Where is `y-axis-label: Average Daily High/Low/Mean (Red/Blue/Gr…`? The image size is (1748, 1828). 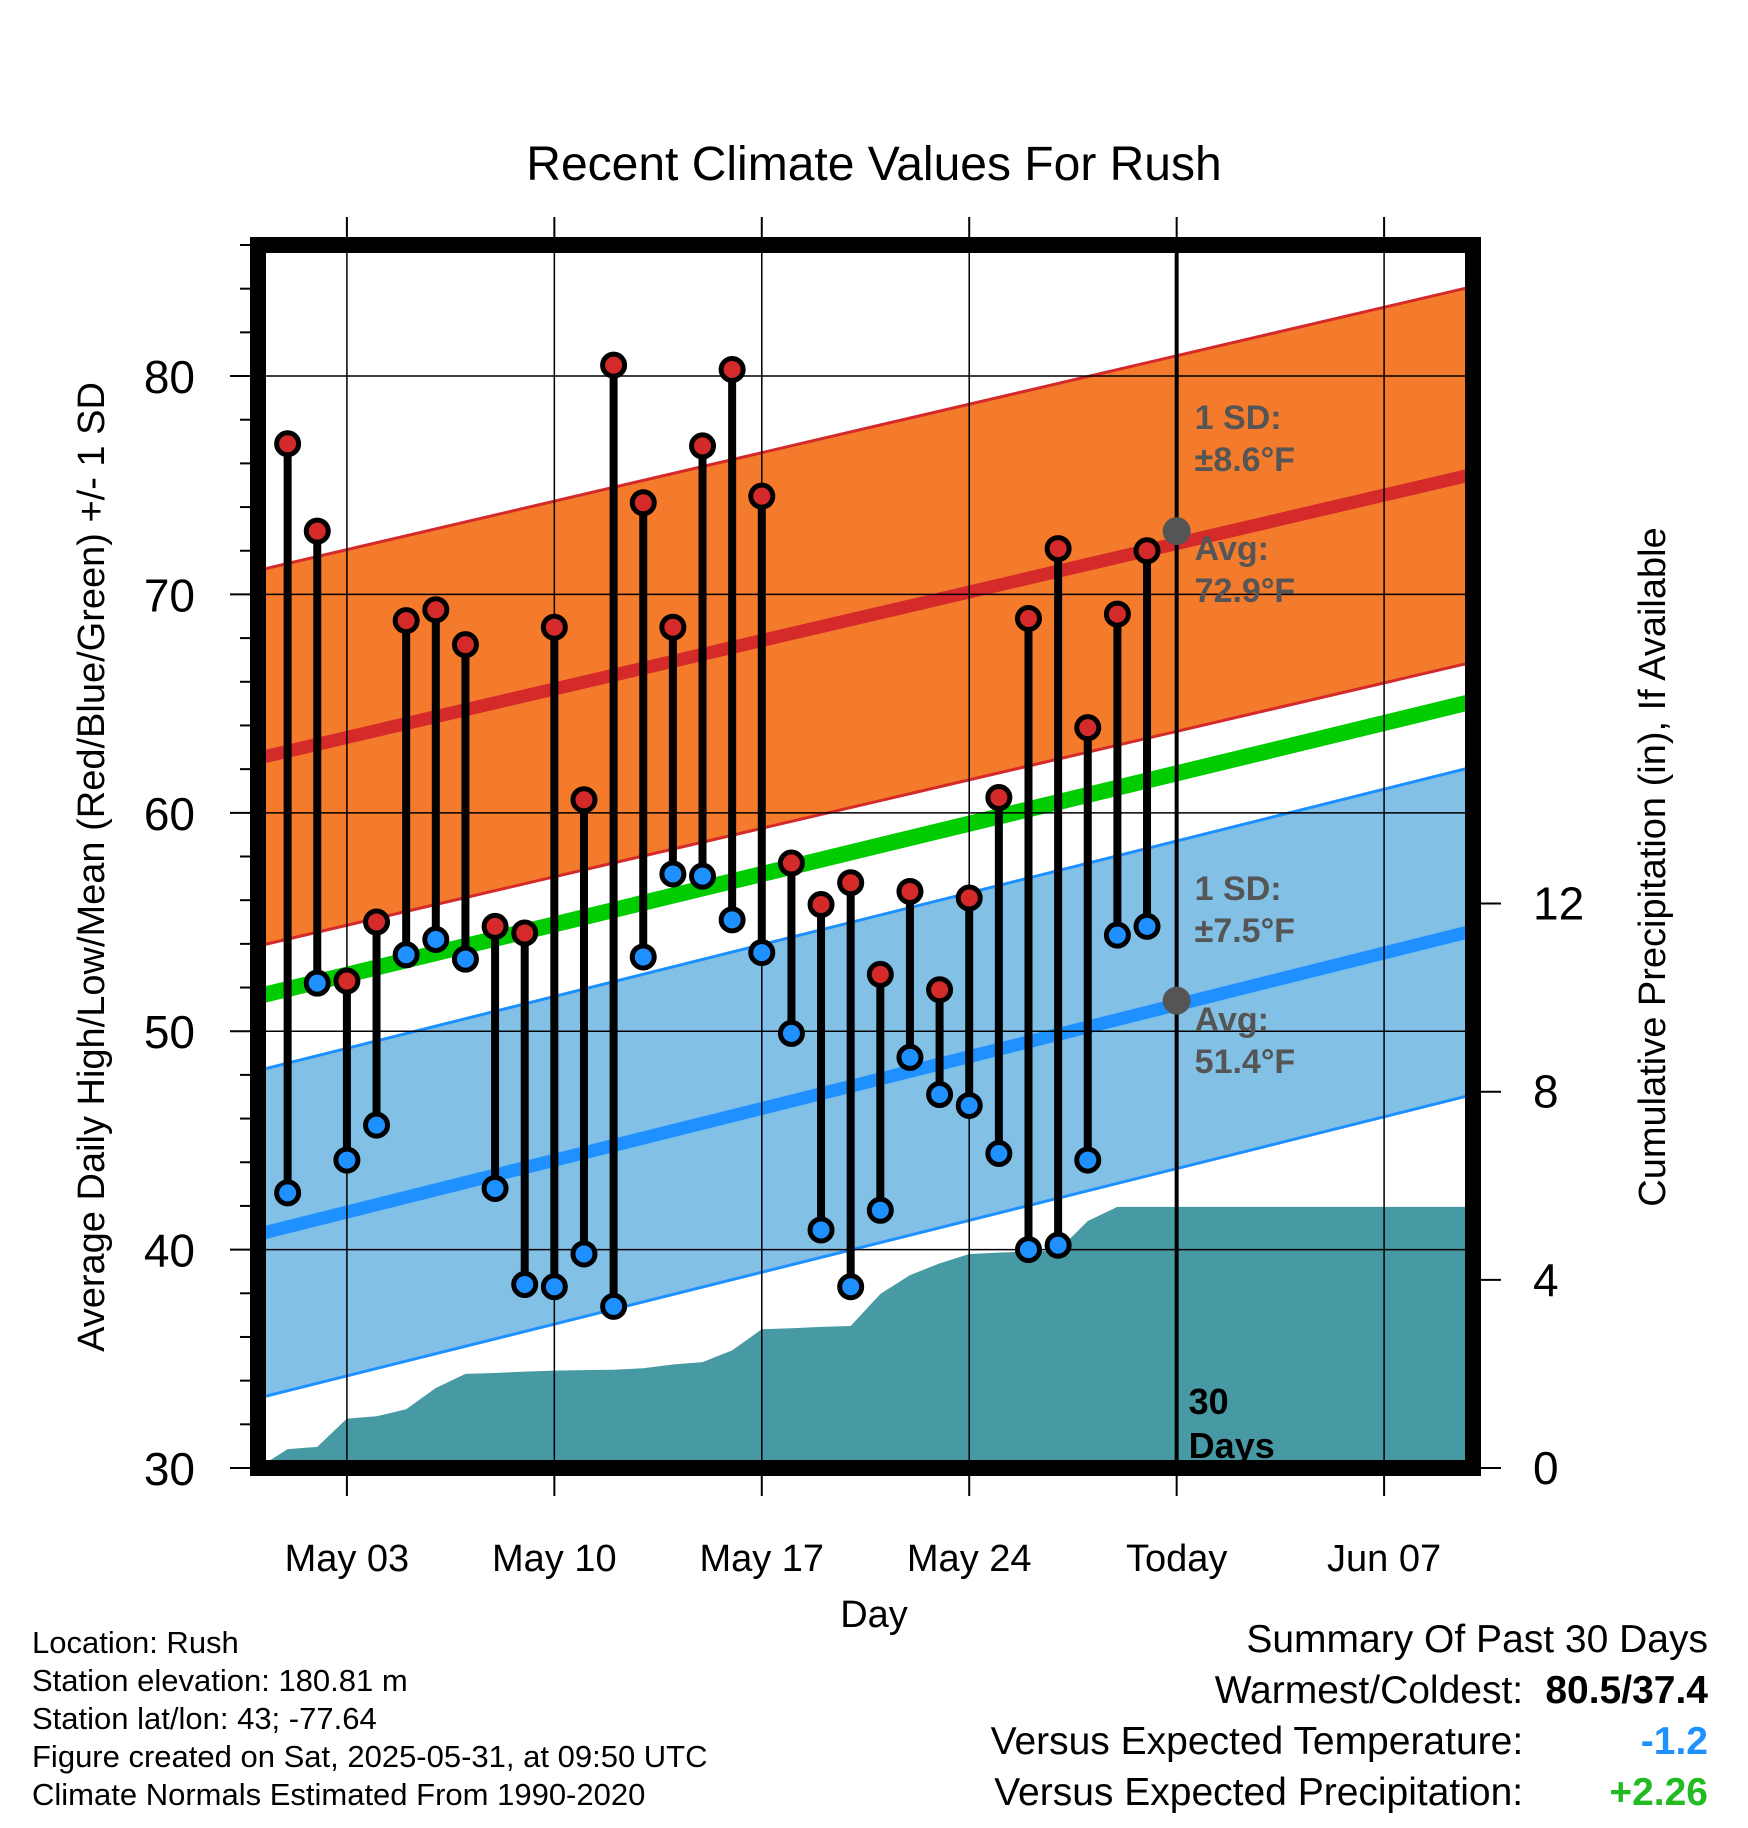
y-axis-label: Average Daily High/Low/Mean (Red/Blue/Gr… is located at coordinates (92, 867).